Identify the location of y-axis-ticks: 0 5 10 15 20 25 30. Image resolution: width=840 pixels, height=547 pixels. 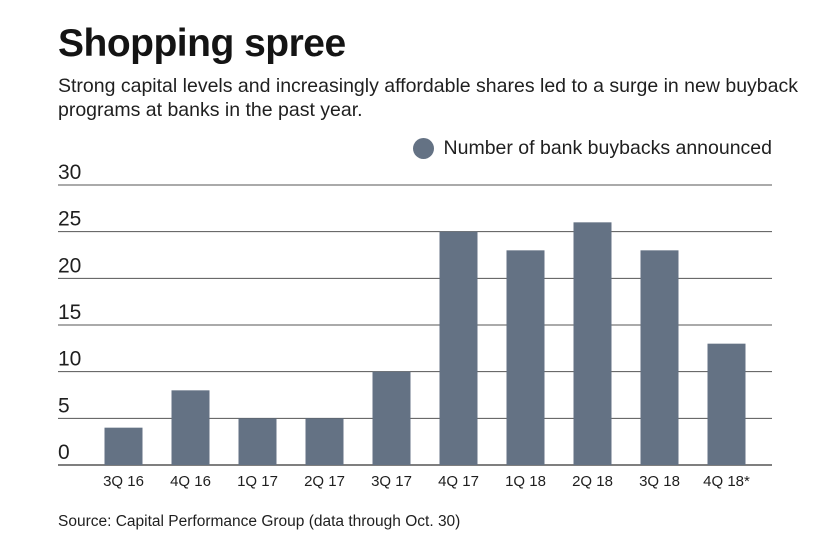
(69, 312).